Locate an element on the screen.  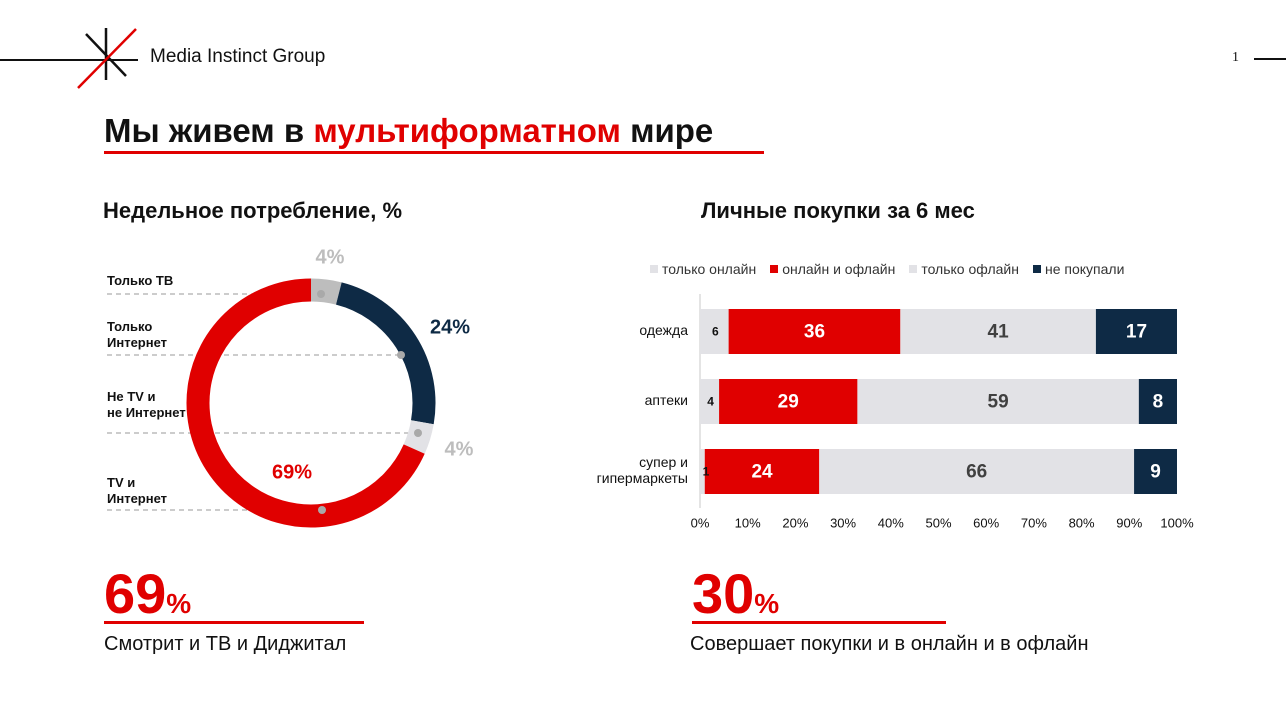
x-tick-label: 80% is located at coordinates (1082, 522).